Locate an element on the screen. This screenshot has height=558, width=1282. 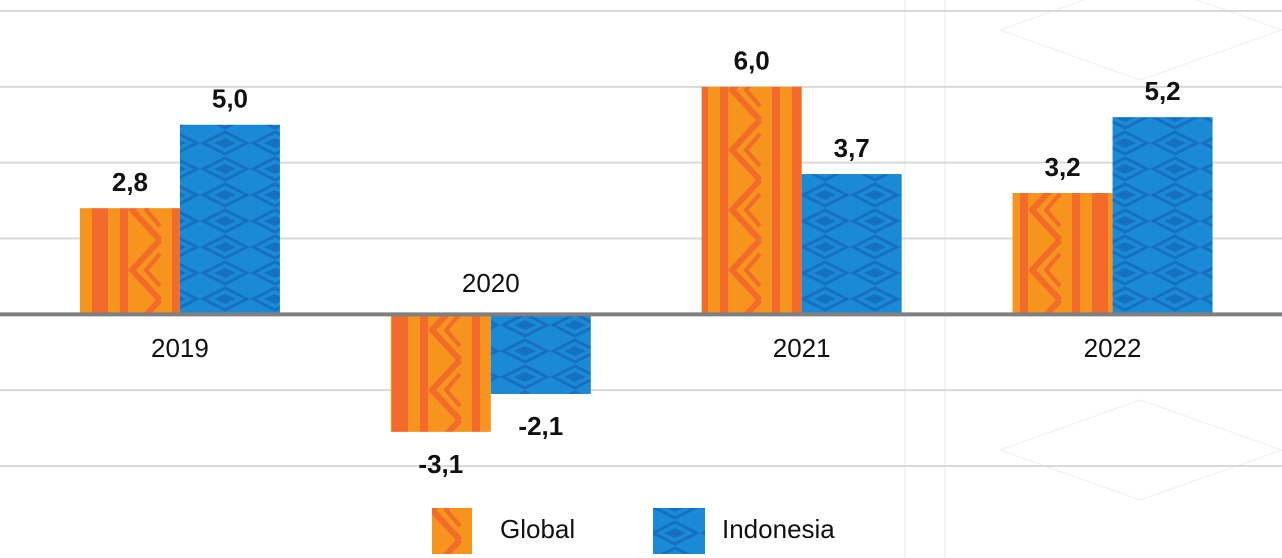
data-label: -2,1 is located at coordinates (540, 426).